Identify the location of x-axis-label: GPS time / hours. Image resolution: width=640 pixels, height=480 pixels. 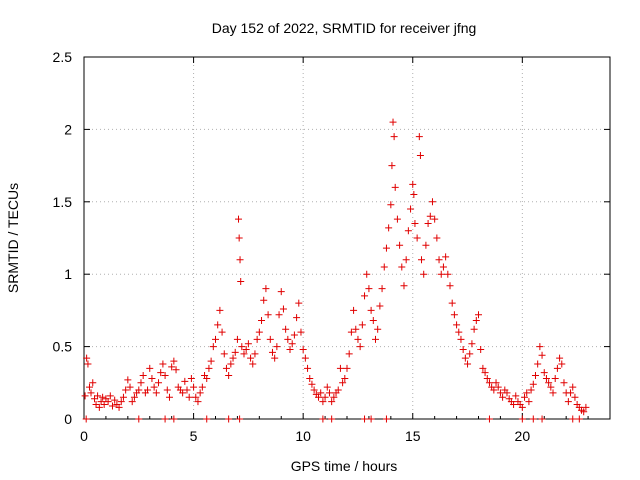
(344, 466).